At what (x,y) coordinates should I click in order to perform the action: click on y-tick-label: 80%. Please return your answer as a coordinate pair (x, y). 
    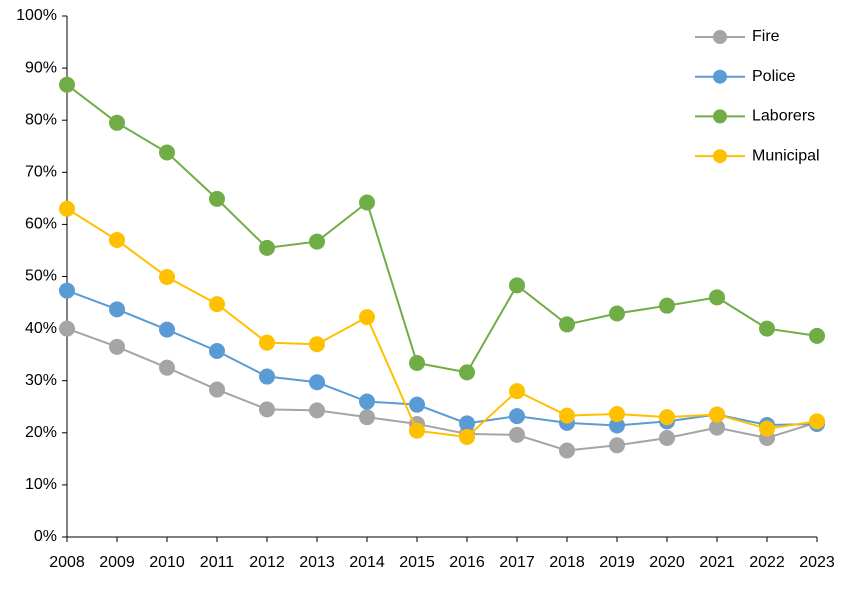
    Looking at the image, I should click on (41, 119).